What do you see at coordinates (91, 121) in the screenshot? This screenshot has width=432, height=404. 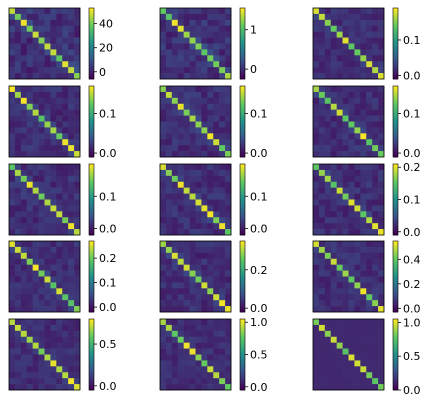 I see `colorbar-frame` at bounding box center [91, 121].